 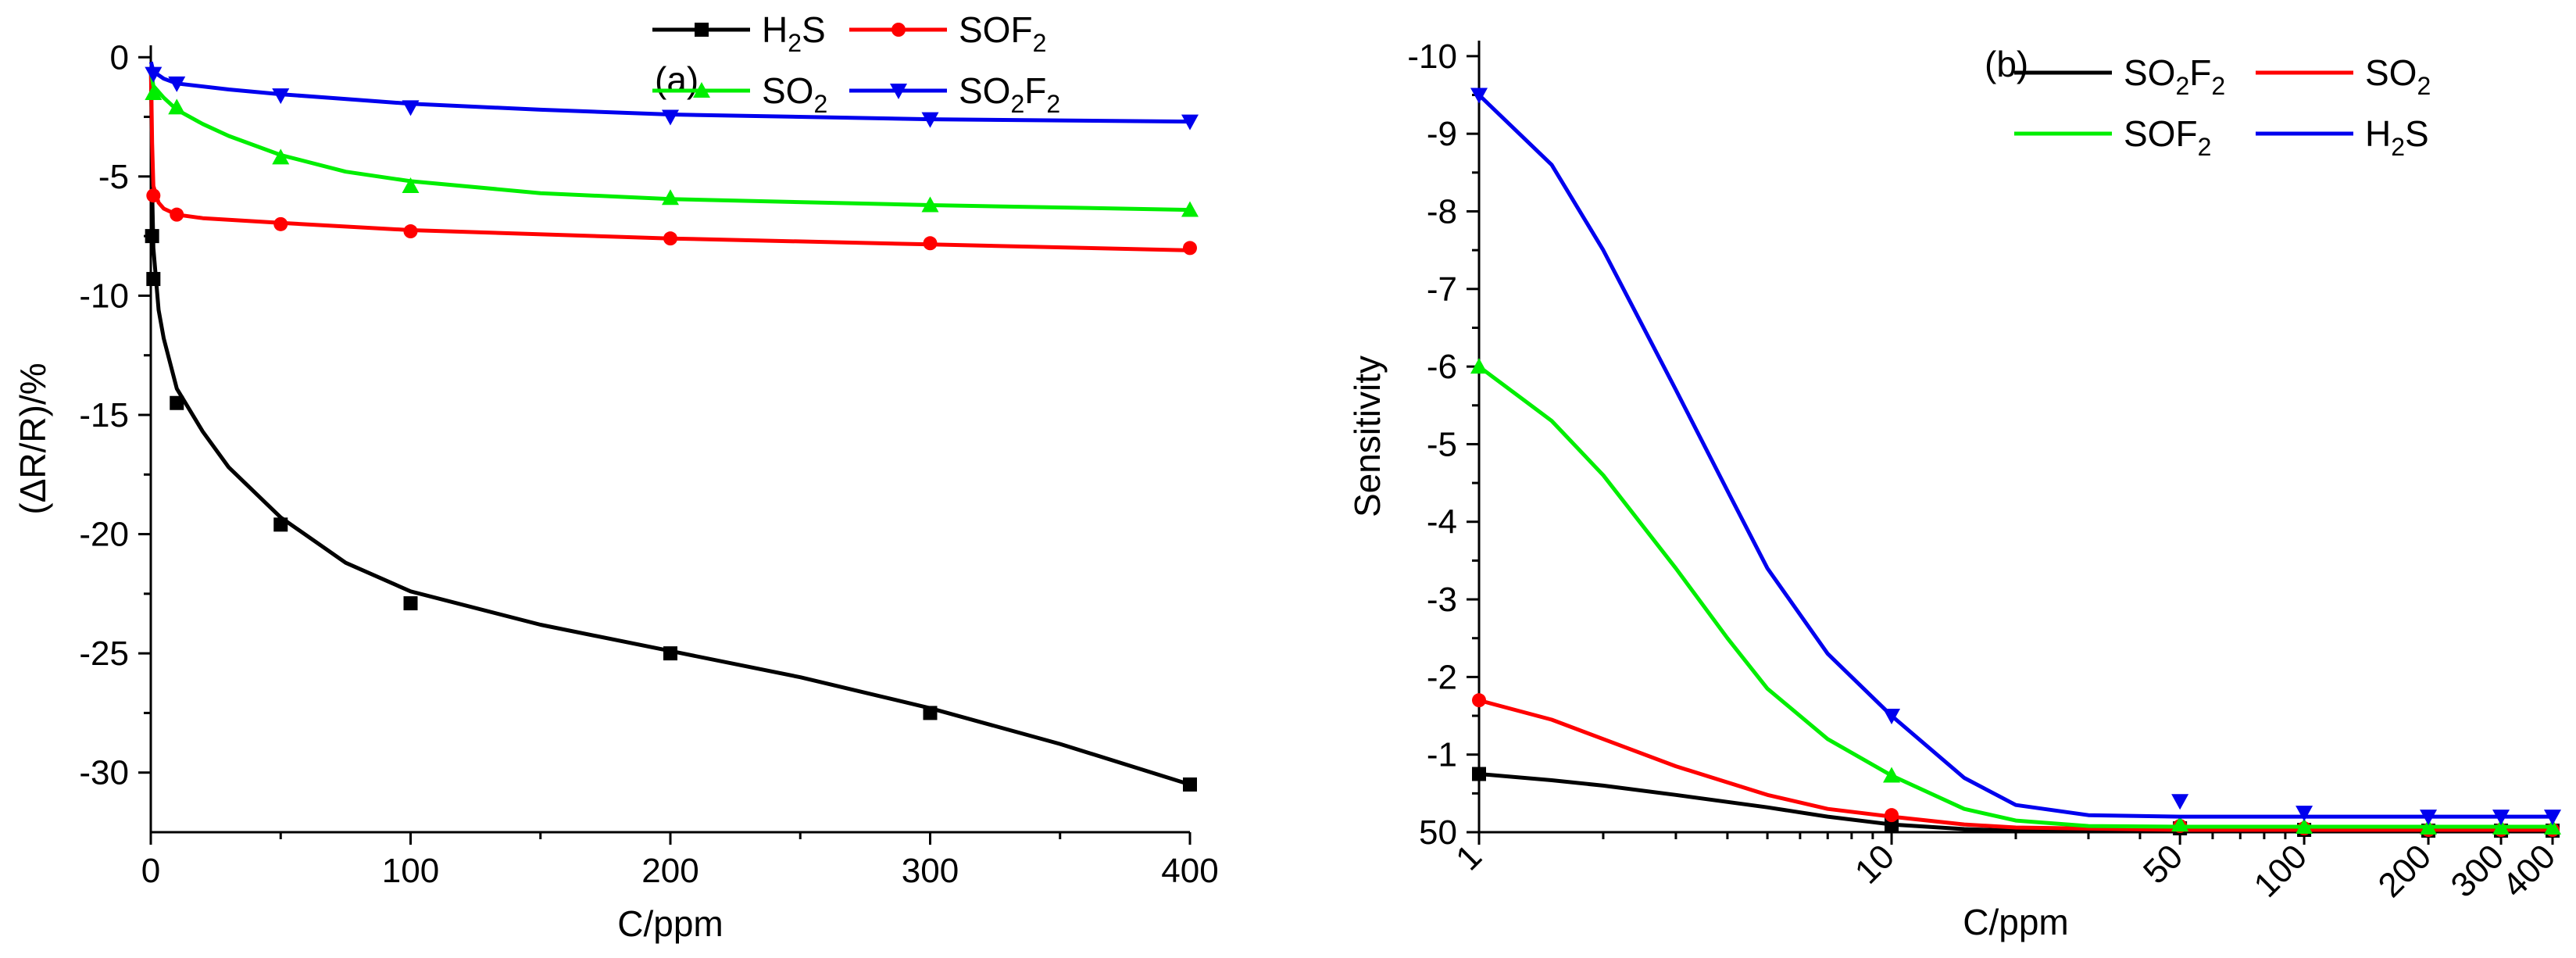 What do you see at coordinates (104, 535) in the screenshot?
I see `y-tick-label: -20` at bounding box center [104, 535].